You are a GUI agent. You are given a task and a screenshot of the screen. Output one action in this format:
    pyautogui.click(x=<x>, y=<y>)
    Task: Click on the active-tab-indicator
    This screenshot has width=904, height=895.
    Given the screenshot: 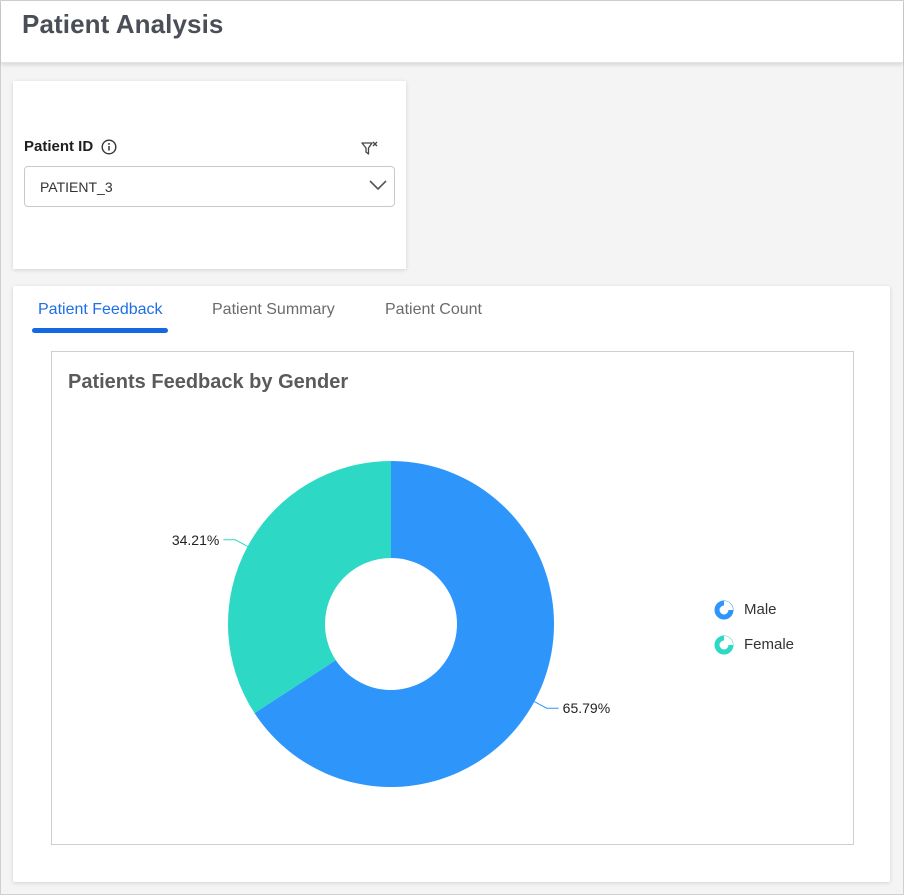 What is the action you would take?
    pyautogui.click(x=100, y=330)
    